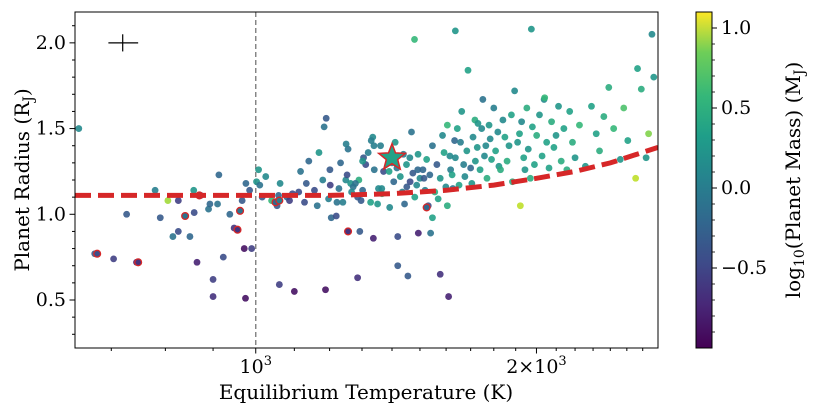 This screenshot has height=415, width=830. Describe the element at coordinates (256, 366) in the screenshot. I see `x-tick-label: 103` at that location.